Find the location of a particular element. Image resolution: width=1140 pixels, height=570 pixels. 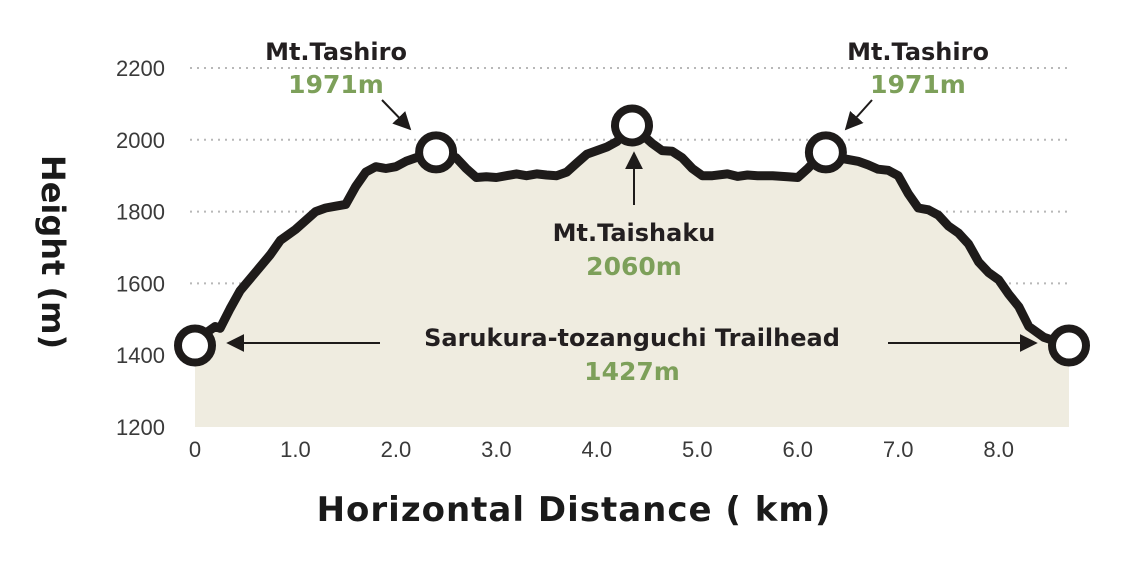

peak-2-marker is located at coordinates (632, 125).